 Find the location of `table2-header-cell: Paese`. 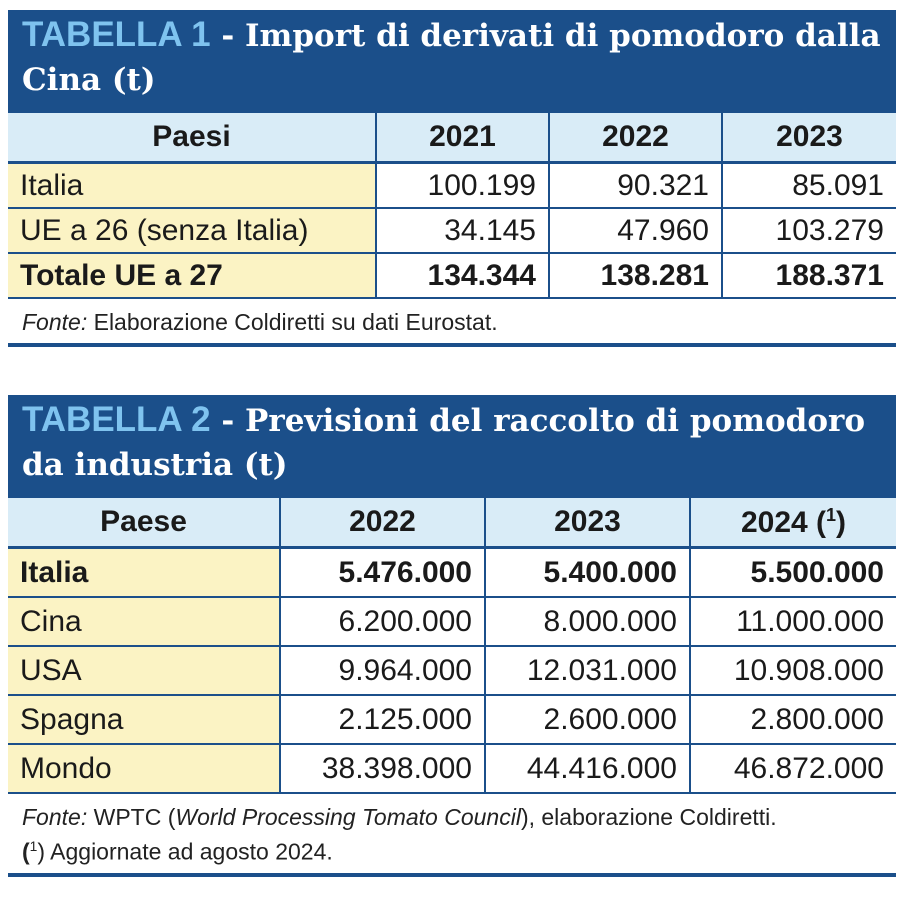

table2-header-cell: Paese is located at coordinates (144, 523).